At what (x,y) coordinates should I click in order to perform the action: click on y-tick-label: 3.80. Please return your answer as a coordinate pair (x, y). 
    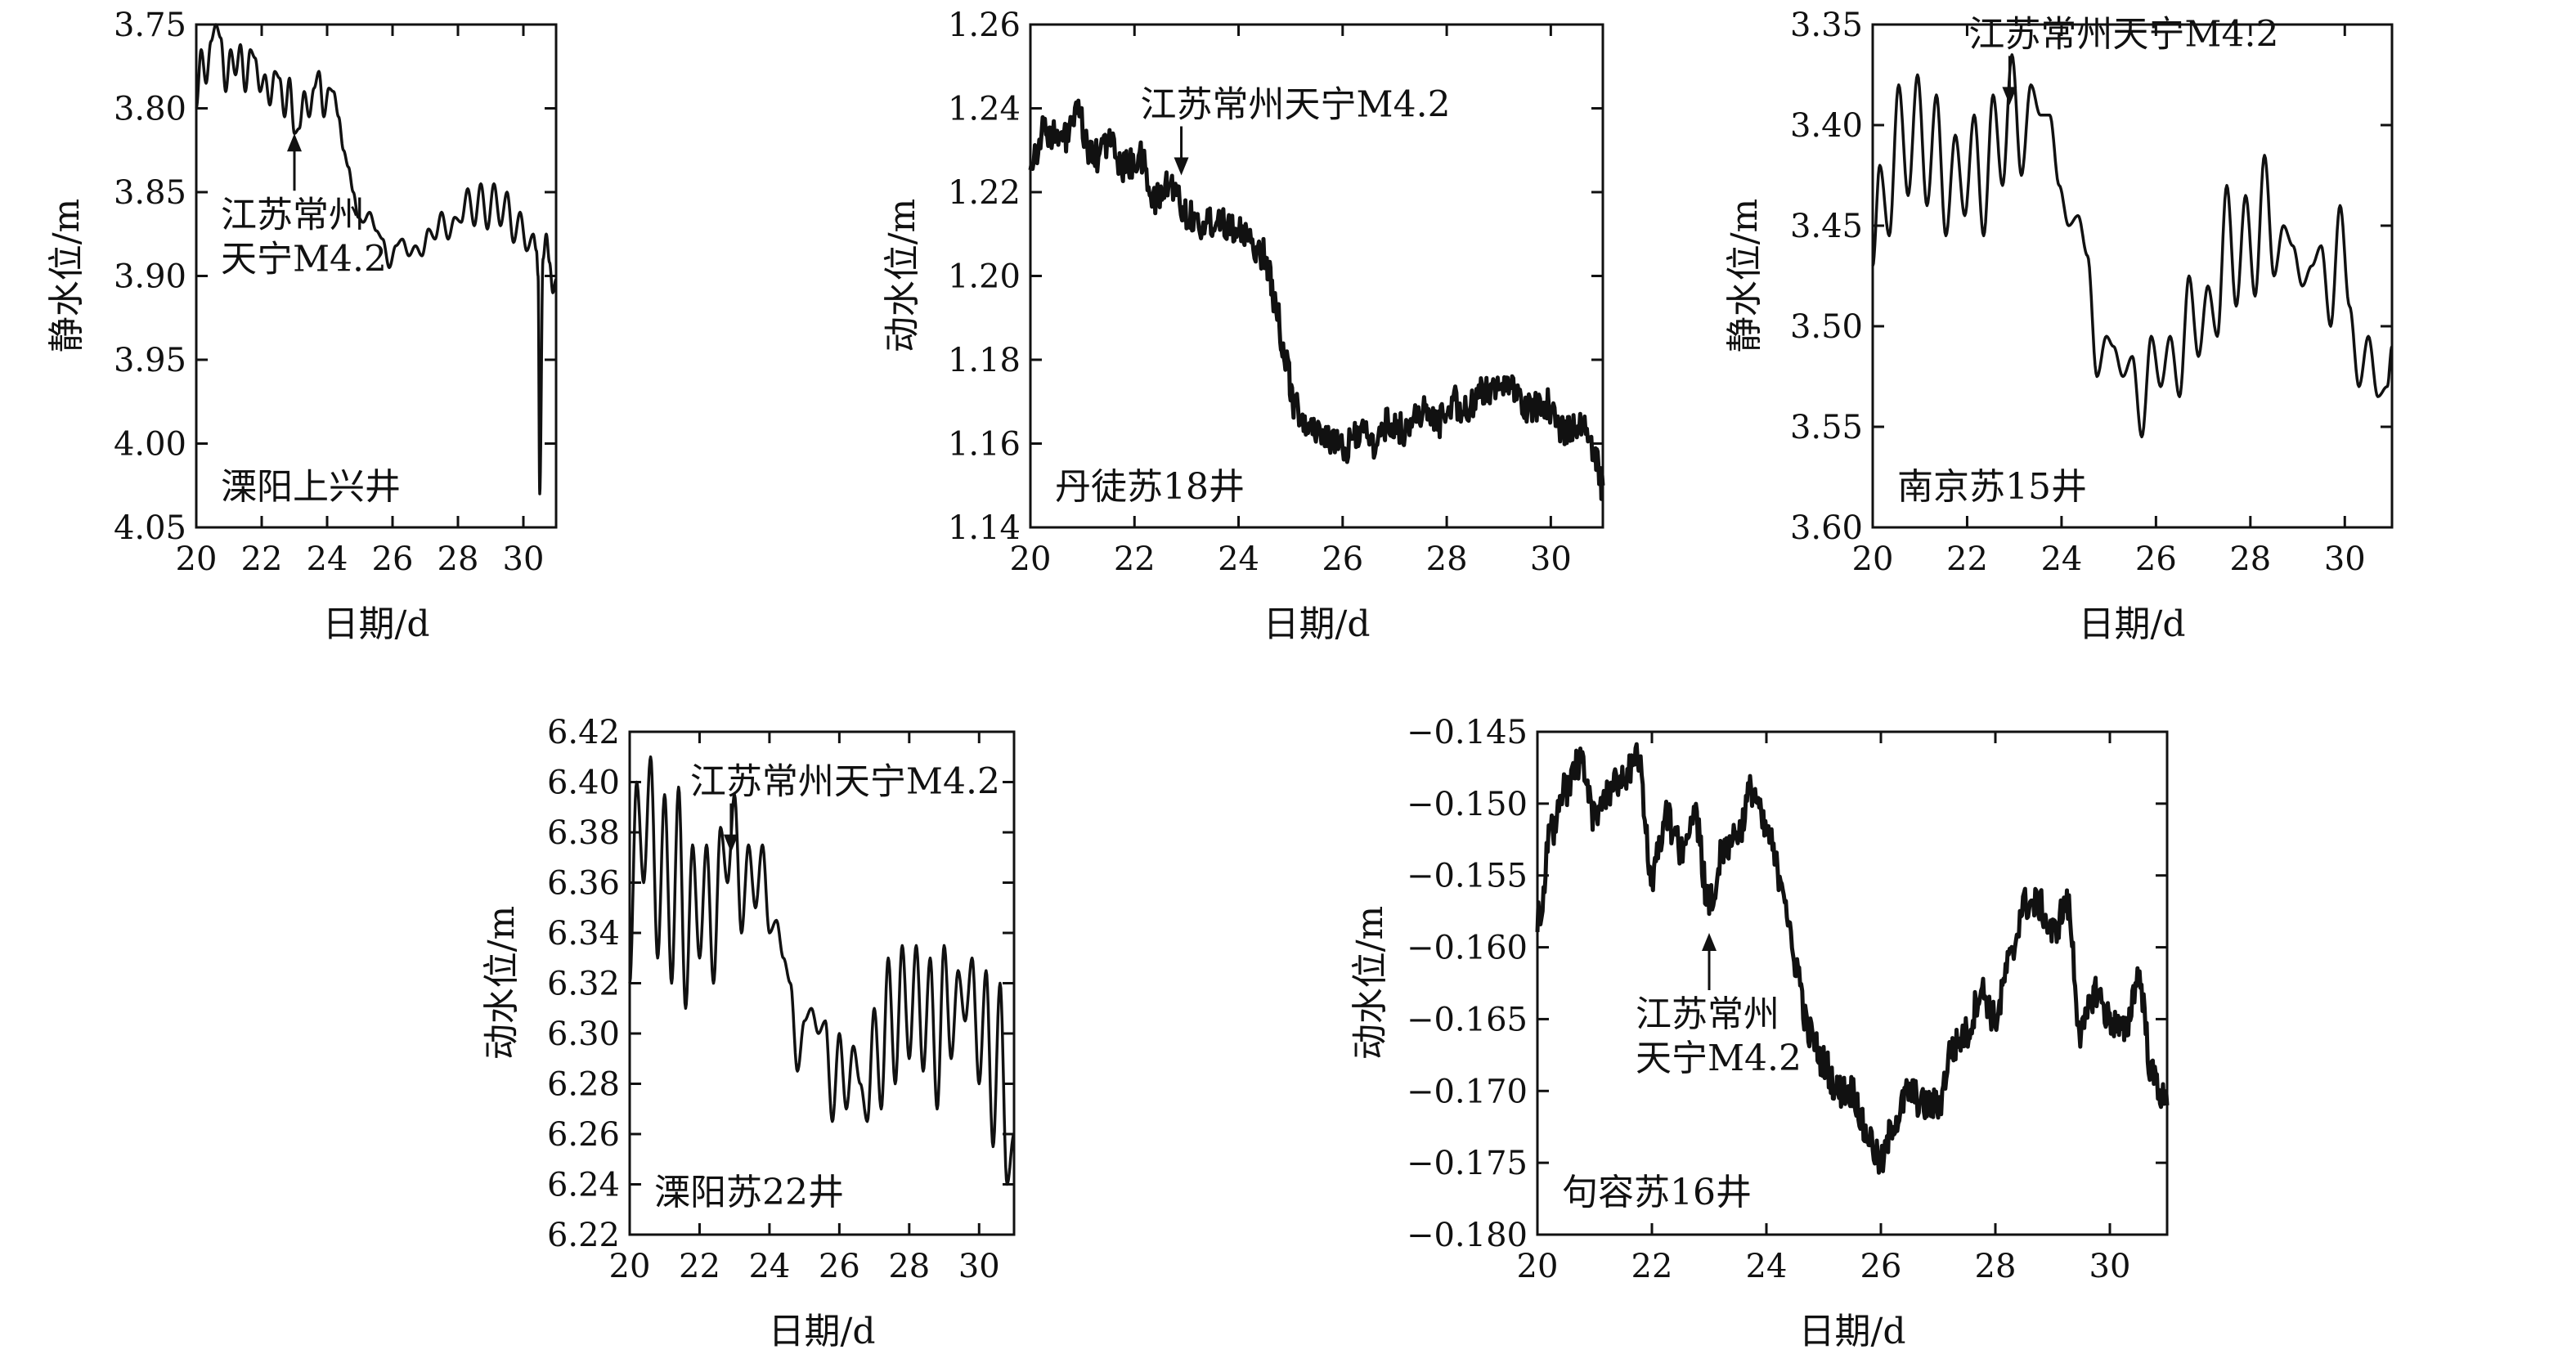
    Looking at the image, I should click on (150, 109).